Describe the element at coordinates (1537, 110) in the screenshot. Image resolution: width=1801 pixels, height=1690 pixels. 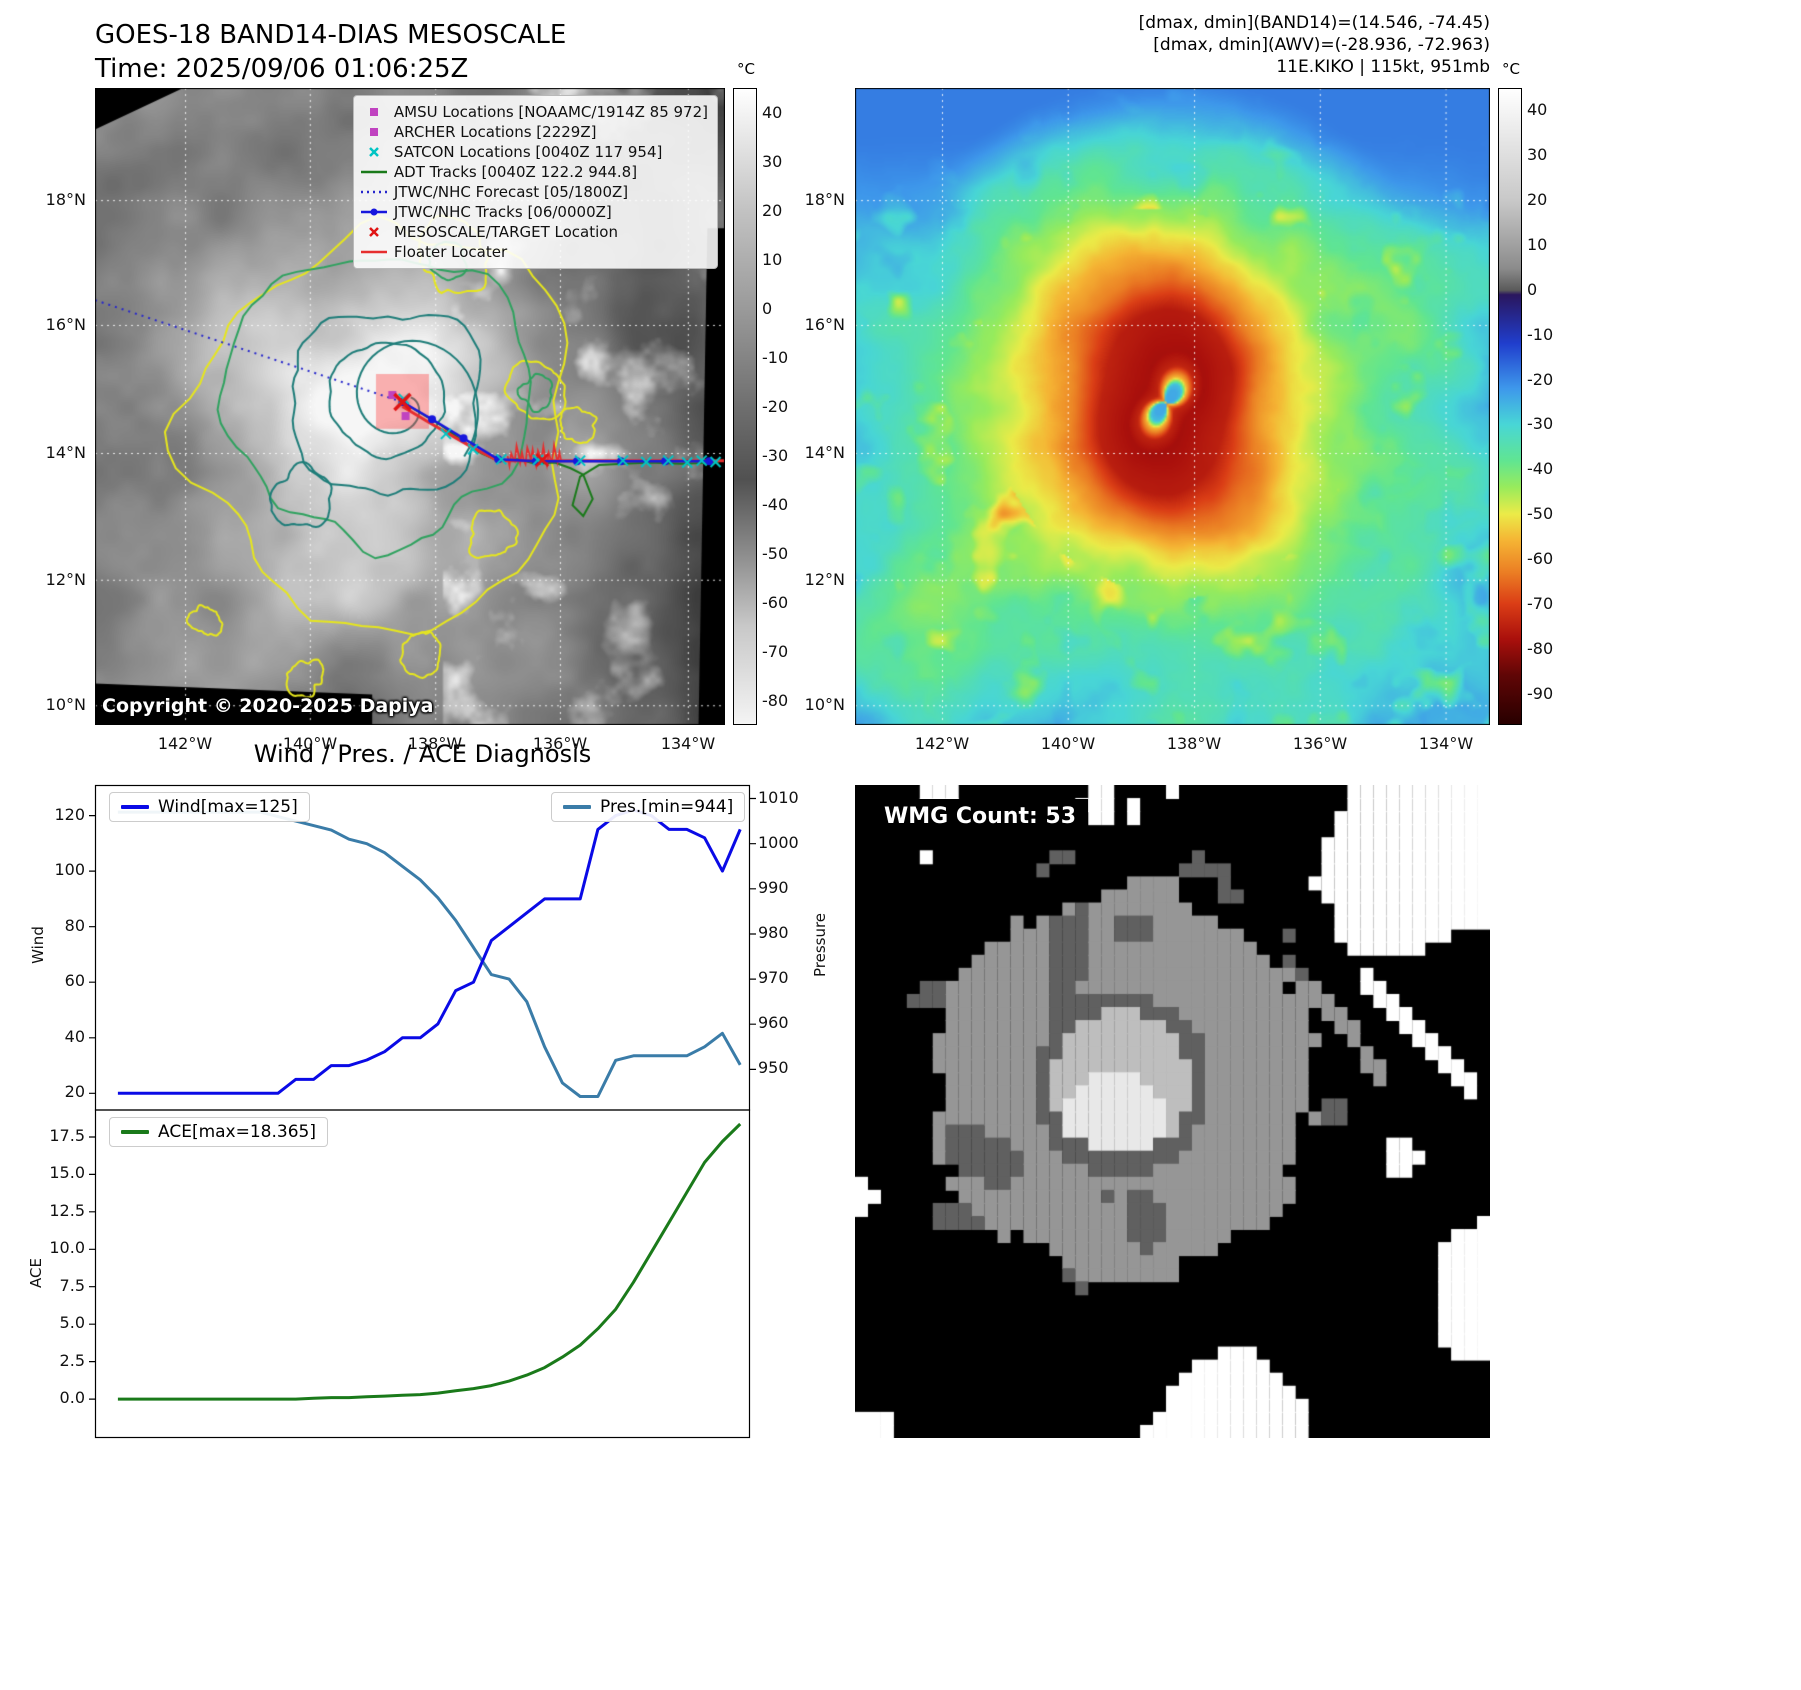
I see `tr-colorbar-tick: 40` at that location.